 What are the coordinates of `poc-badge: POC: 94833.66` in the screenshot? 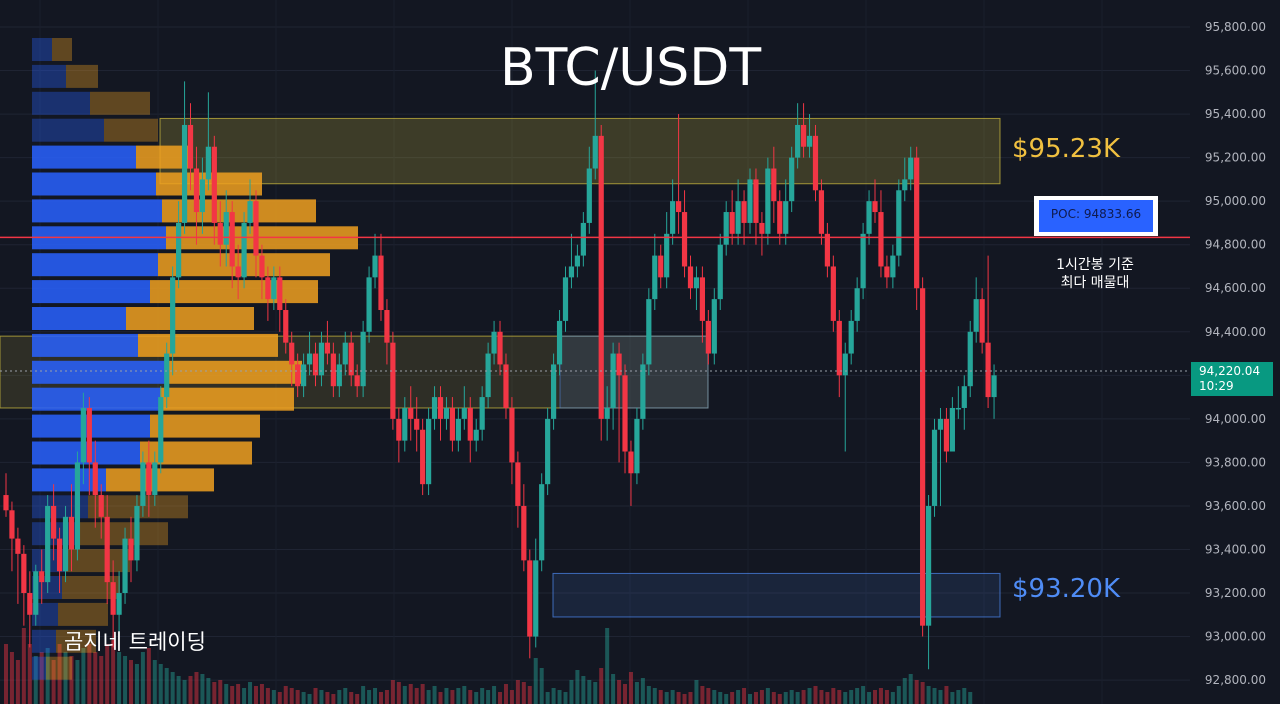 It's located at (1096, 216).